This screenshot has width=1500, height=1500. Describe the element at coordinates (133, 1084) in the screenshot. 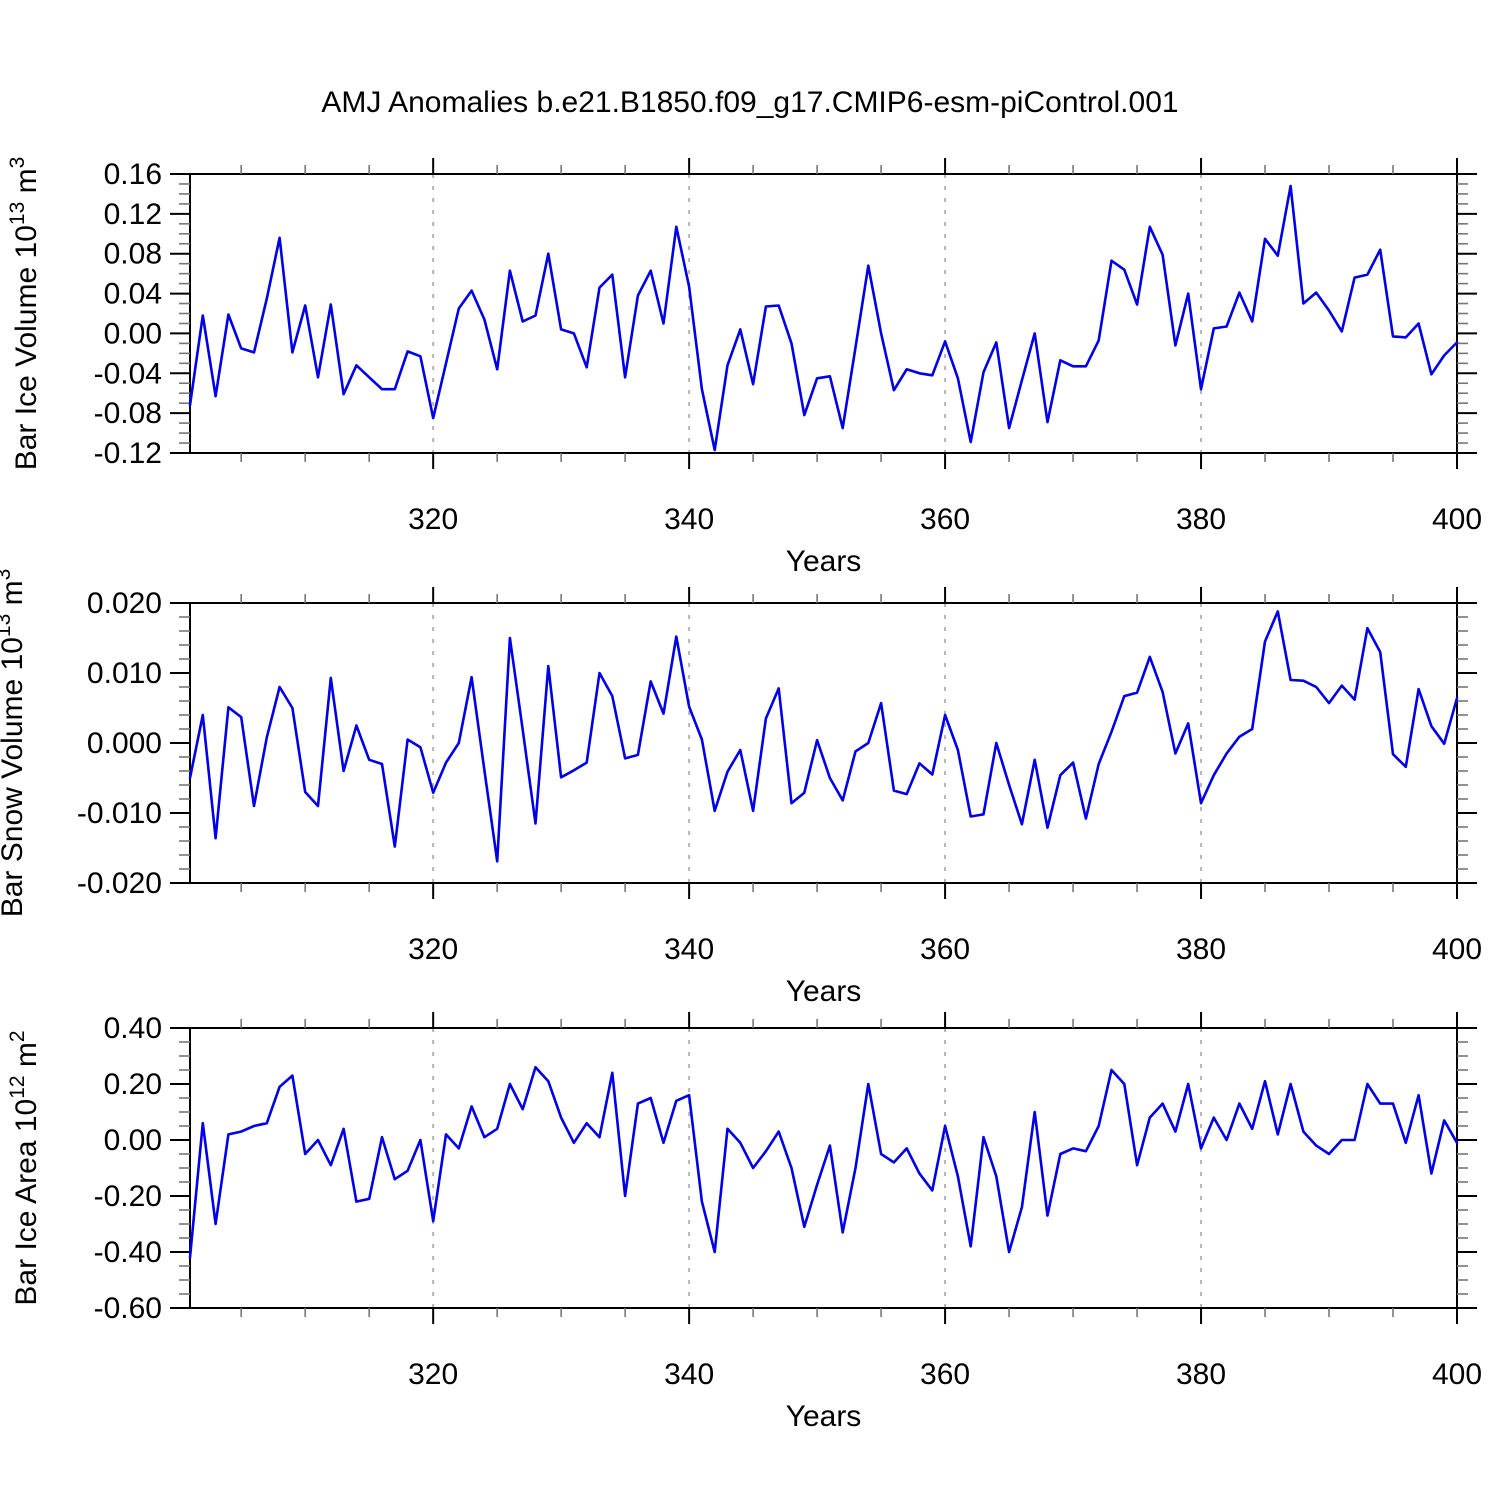

I see `y-tick-label: 0.20` at that location.